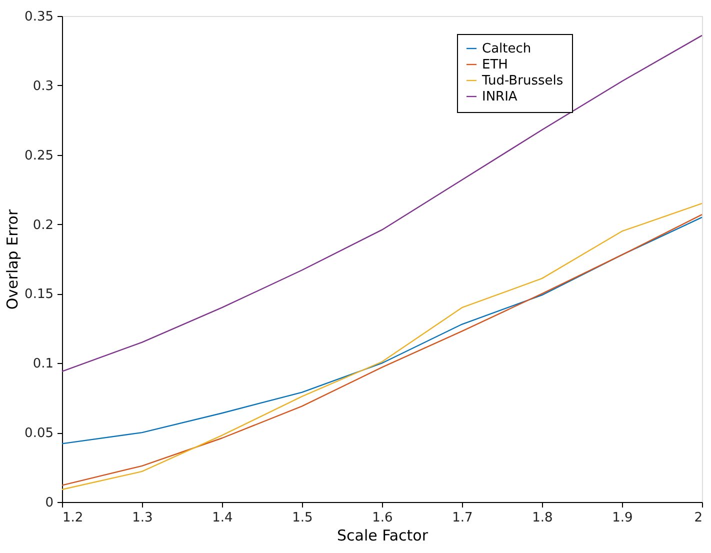 The width and height of the screenshot is (711, 553). I want to click on legend-label: ETH, so click(495, 65).